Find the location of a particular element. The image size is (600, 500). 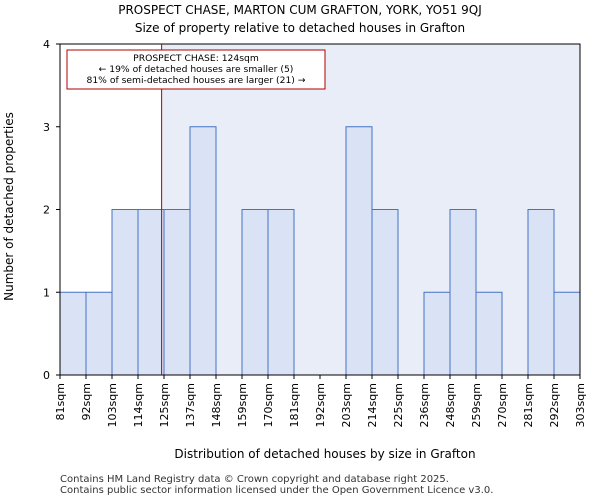

annotation-box is located at coordinates (196, 69).